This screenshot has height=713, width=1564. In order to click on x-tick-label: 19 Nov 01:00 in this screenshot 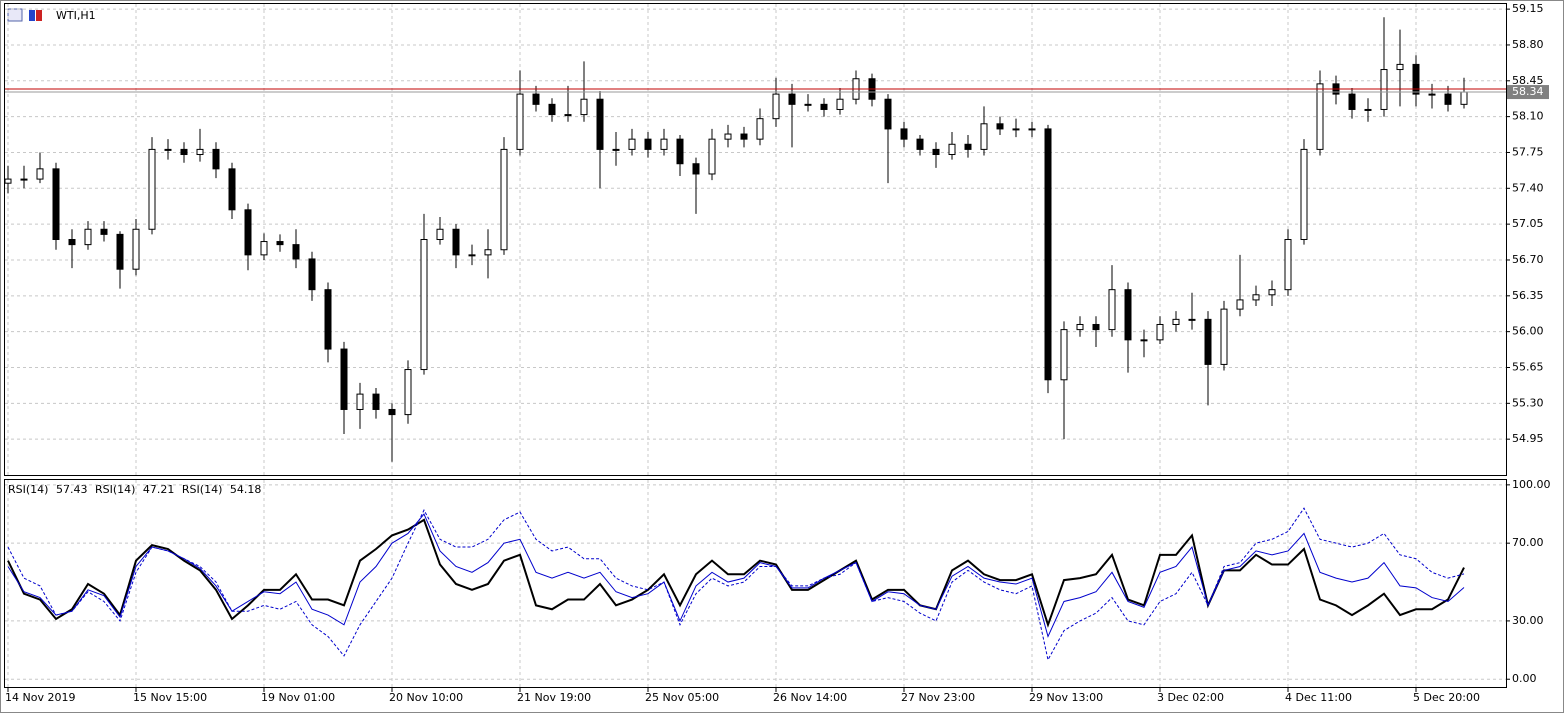, I will do `click(298, 697)`.